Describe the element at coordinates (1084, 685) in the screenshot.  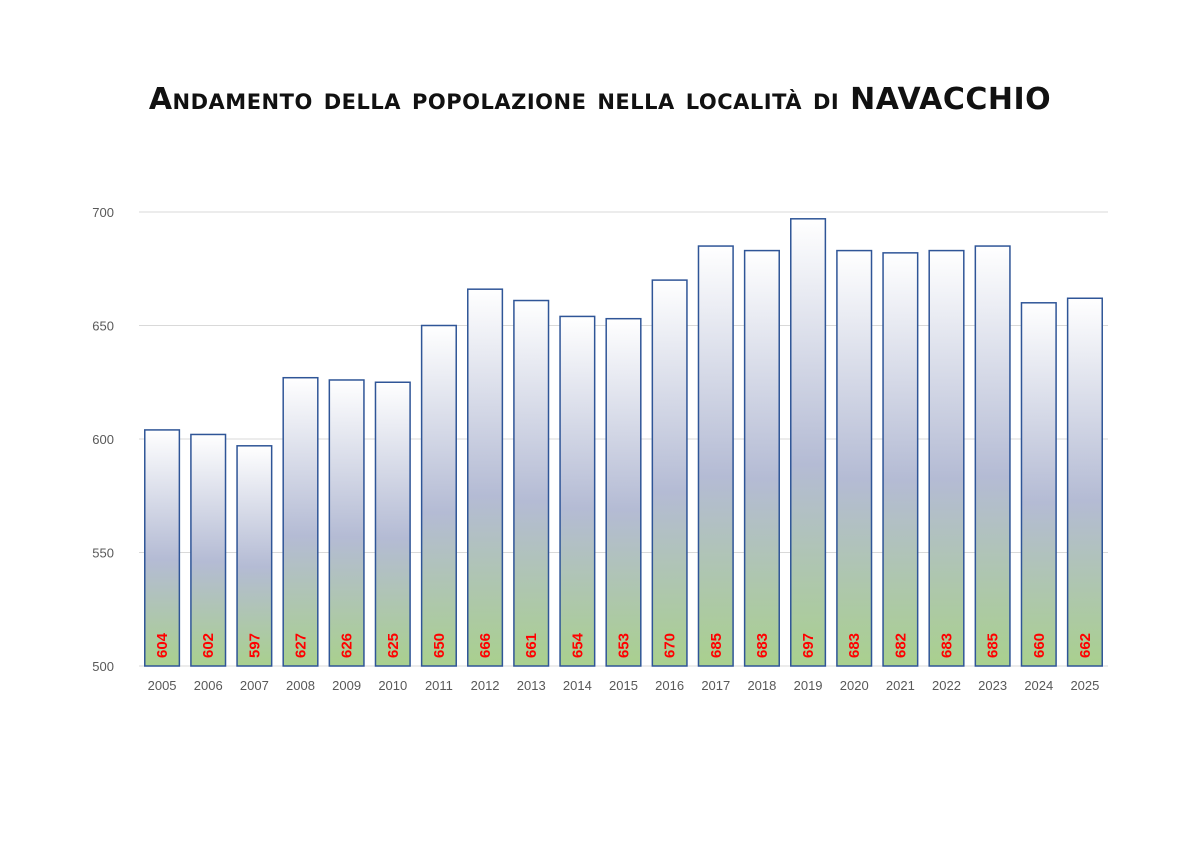
I see `x-tick-label: 2025` at that location.